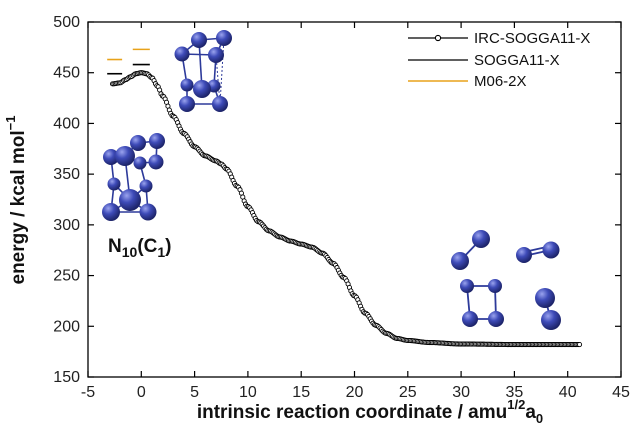 The width and height of the screenshot is (633, 432). Describe the element at coordinates (66, 73) in the screenshot. I see `y-tick-label: 450` at that location.